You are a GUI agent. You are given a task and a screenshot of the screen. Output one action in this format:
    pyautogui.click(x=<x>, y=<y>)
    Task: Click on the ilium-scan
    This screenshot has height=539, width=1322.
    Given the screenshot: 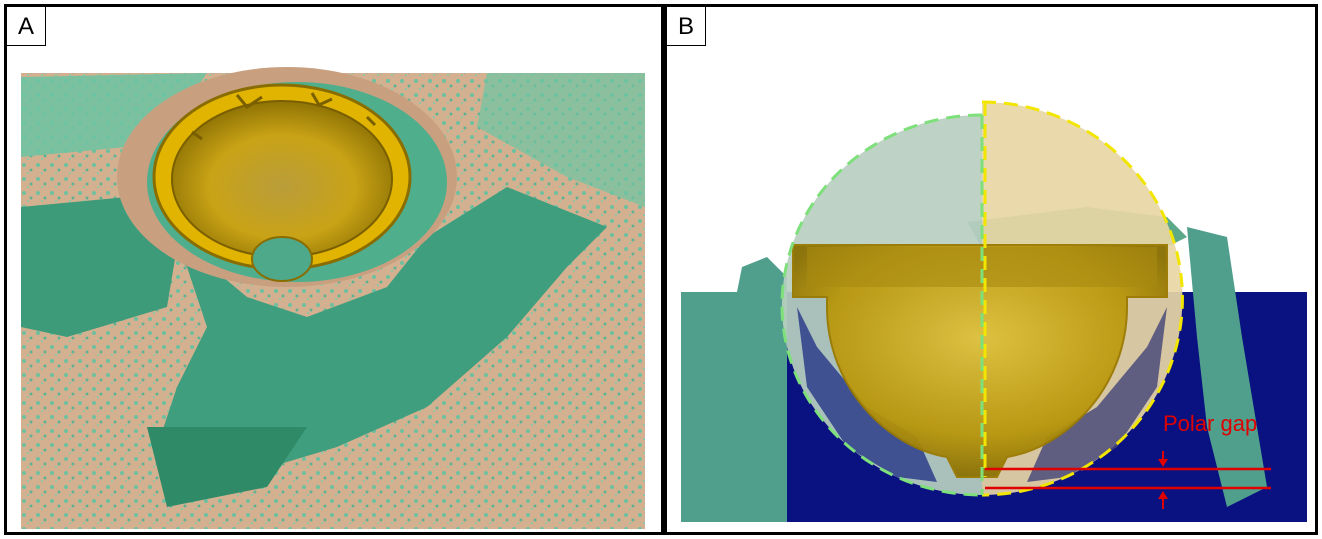 What is the action you would take?
    pyautogui.click(x=227, y=467)
    